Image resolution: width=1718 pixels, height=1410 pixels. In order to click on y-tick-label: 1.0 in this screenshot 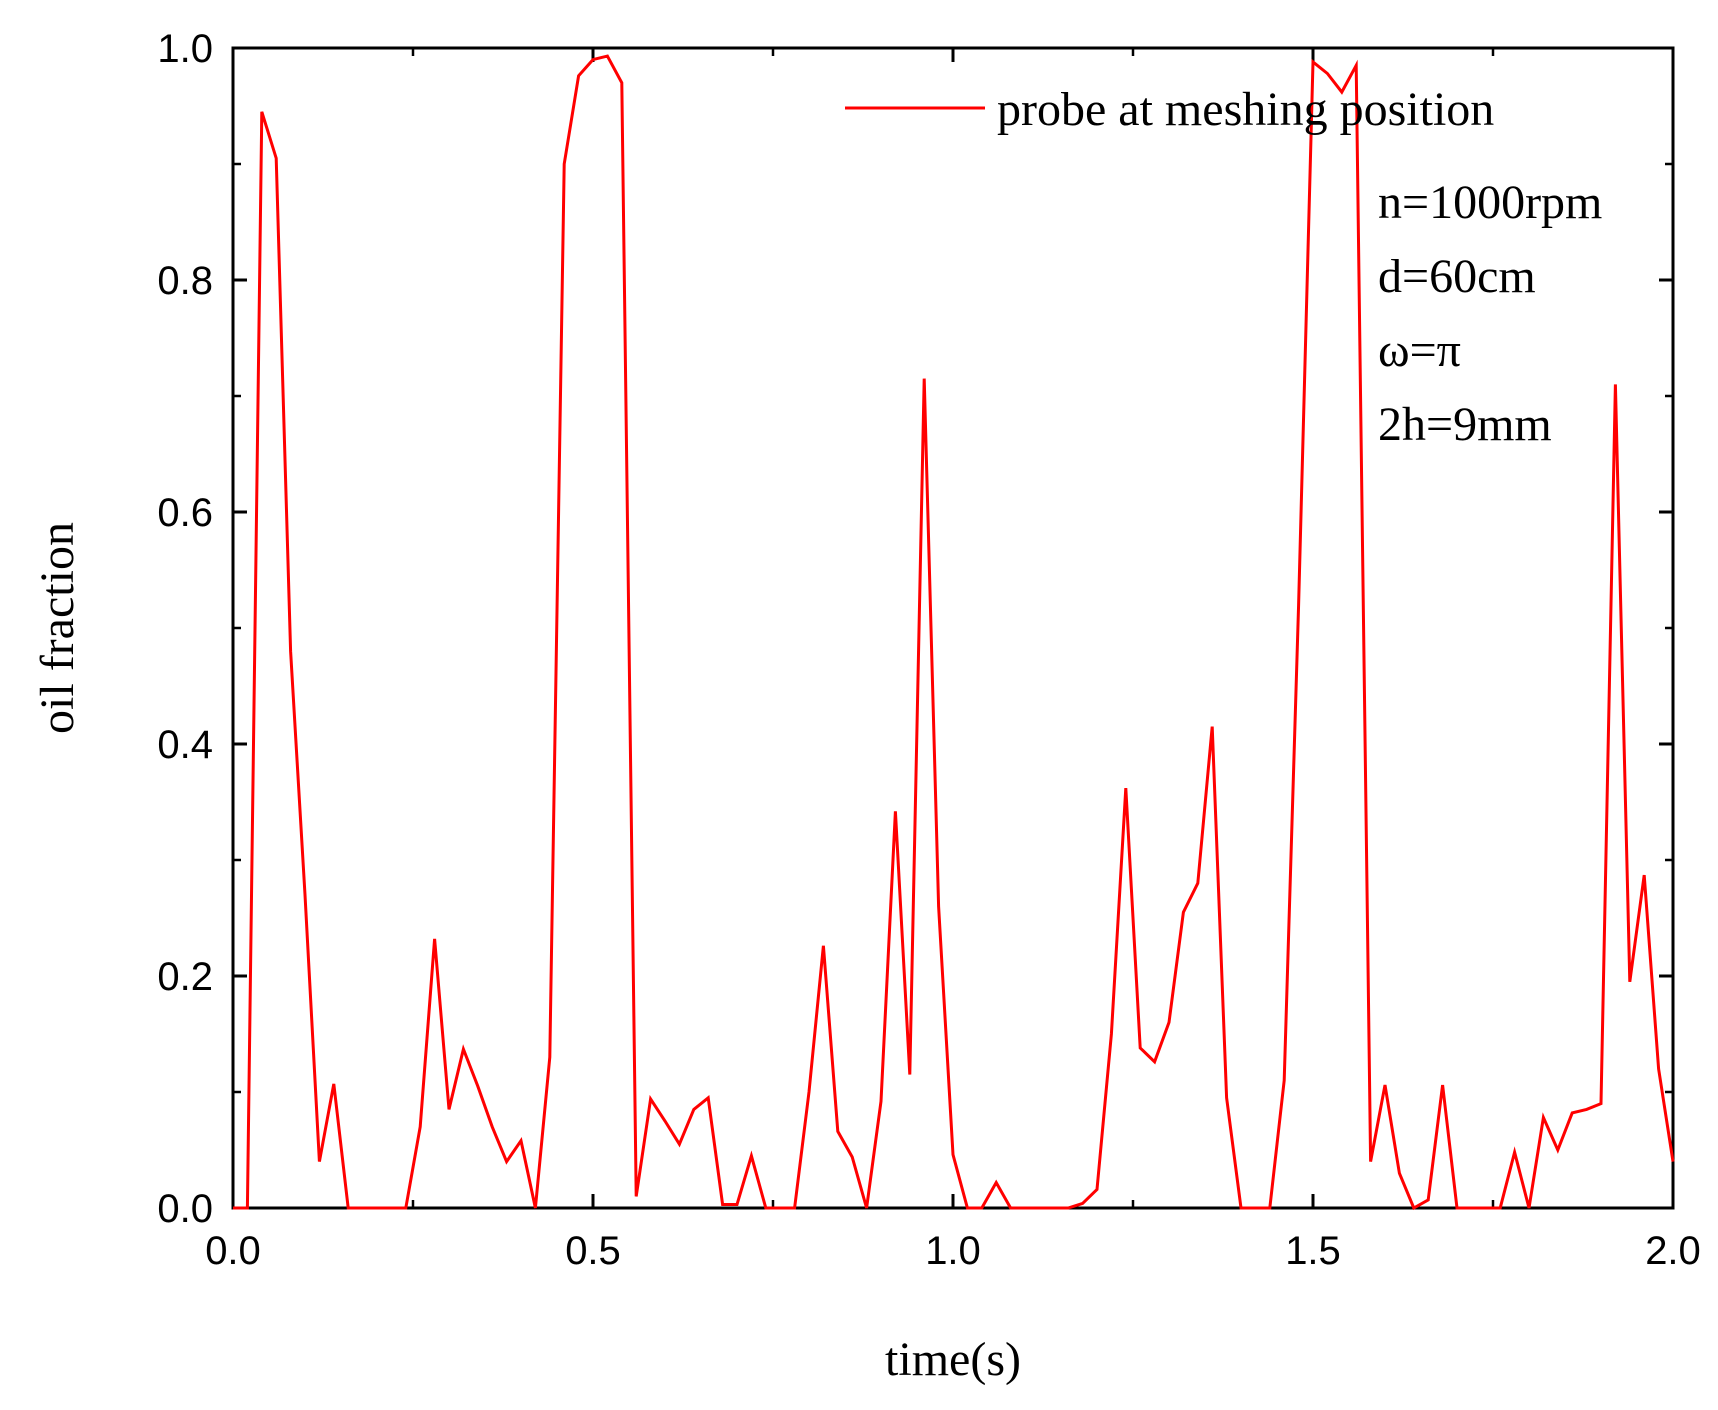, I will do `click(185, 49)`.